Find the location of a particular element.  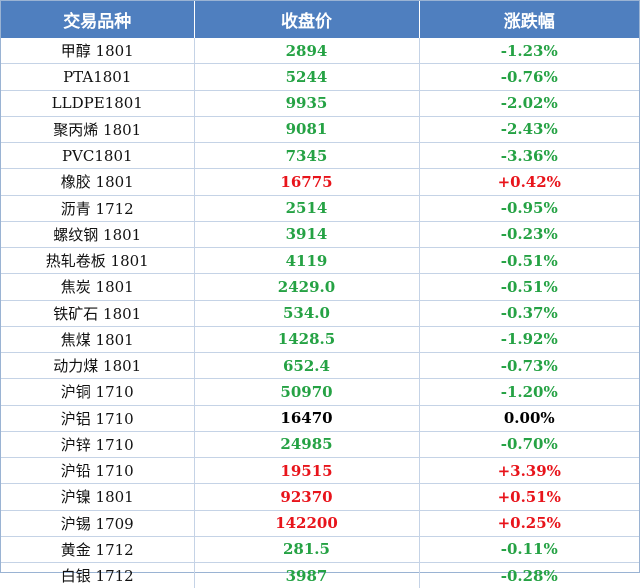

close-price-cell: 3987 is located at coordinates (306, 575).